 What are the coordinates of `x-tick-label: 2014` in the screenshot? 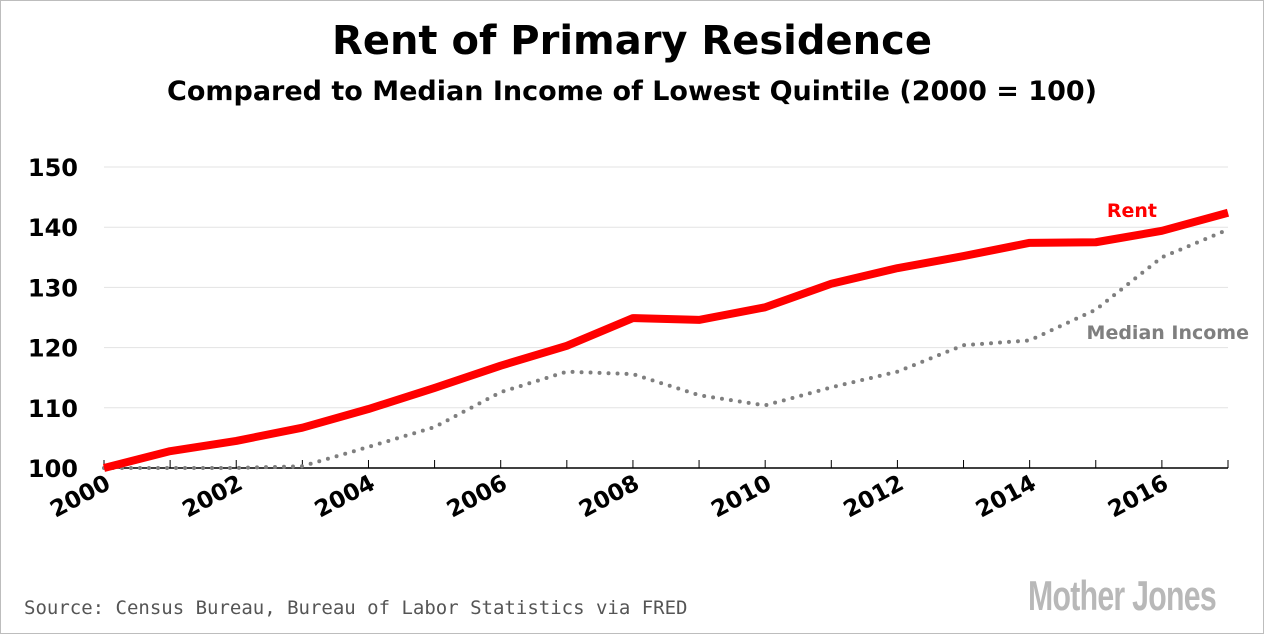 It's located at (1006, 496).